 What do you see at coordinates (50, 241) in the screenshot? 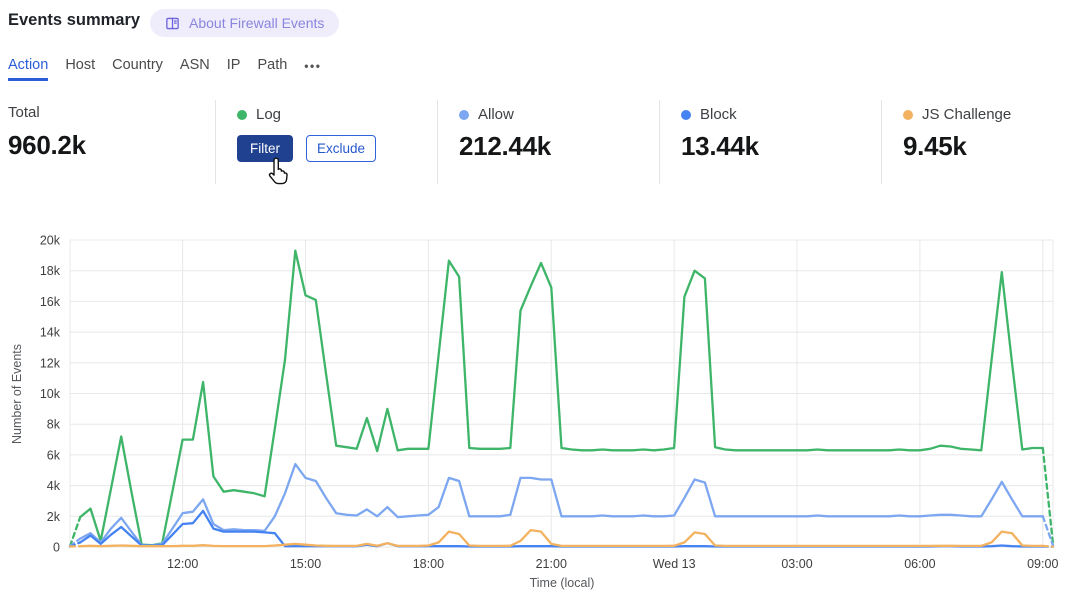
I see `y-tick-label: 20k` at bounding box center [50, 241].